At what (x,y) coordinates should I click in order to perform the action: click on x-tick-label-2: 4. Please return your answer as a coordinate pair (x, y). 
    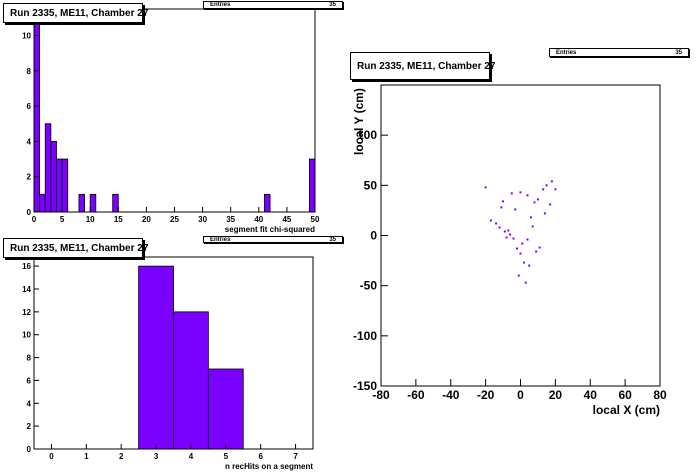
    Looking at the image, I should click on (191, 456).